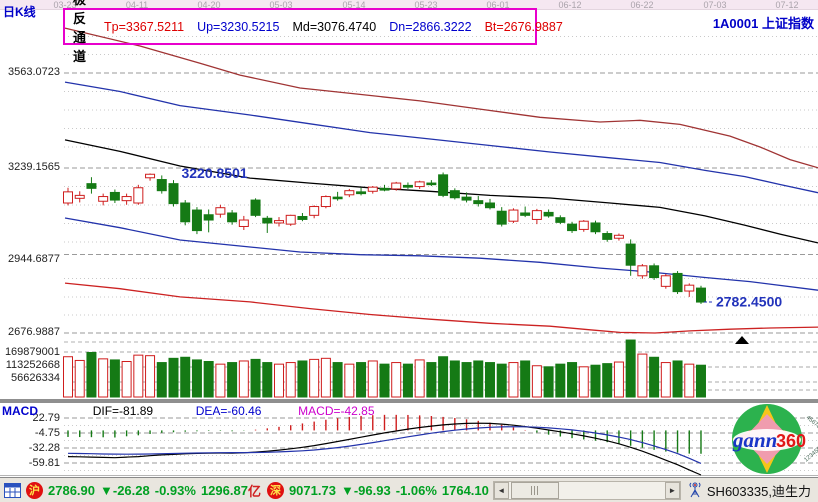  What do you see at coordinates (735, 23) in the screenshot?
I see `symbol-code: 1A0001` at bounding box center [735, 23].